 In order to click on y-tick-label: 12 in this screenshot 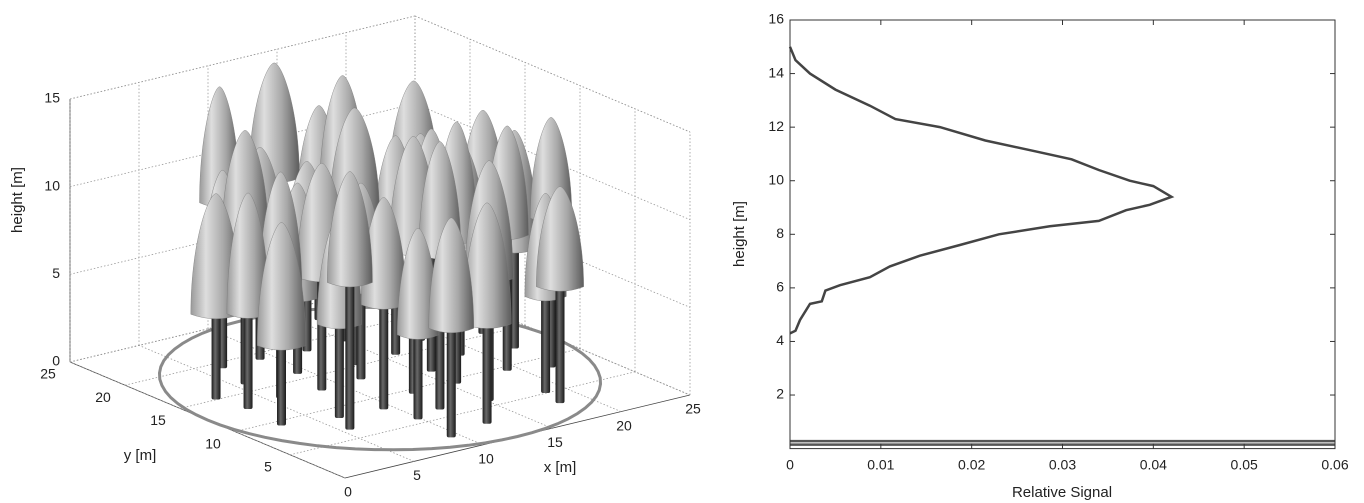, I will do `click(776, 126)`.